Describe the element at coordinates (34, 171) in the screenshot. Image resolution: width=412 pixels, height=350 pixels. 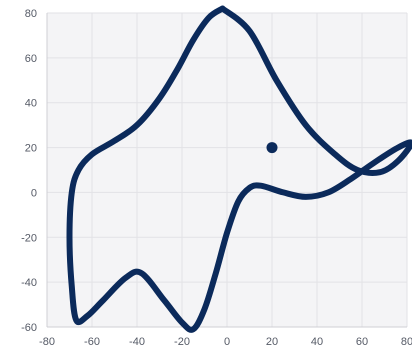
I see `y-axis: 80 60 40 20 0 -20 -40 -60` at that location.